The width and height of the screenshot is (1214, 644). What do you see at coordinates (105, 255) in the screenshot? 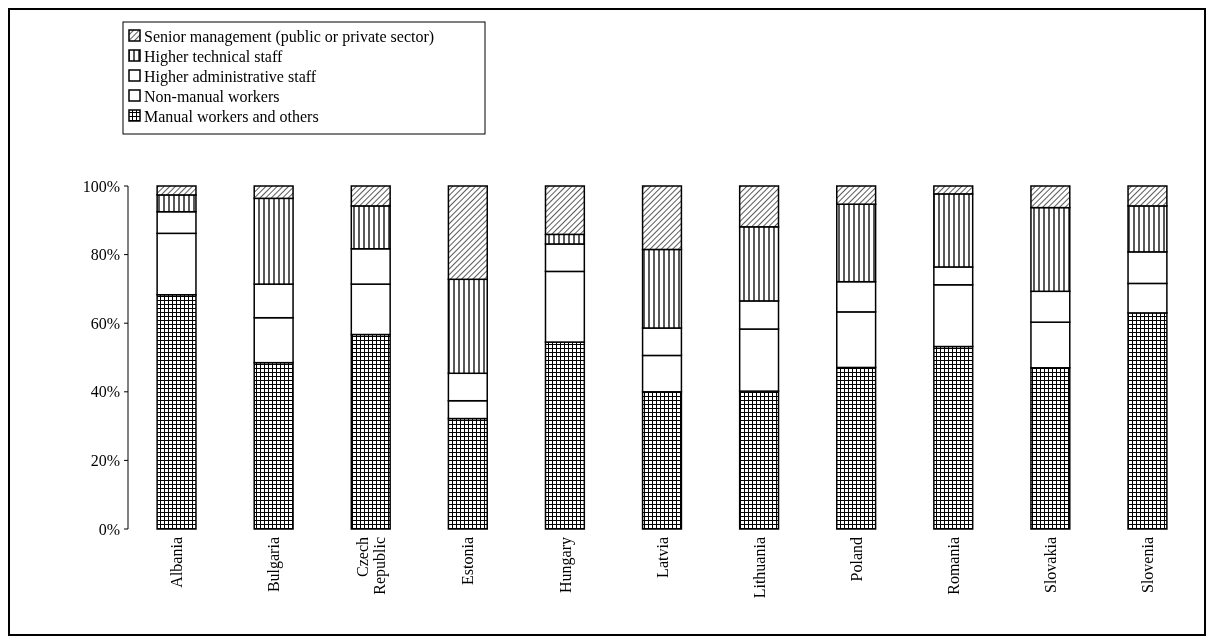
I see `y-tick-label: 80%` at bounding box center [105, 255].